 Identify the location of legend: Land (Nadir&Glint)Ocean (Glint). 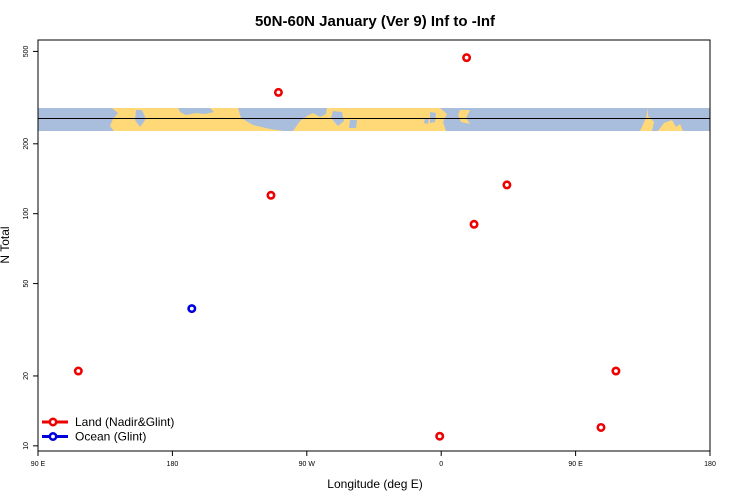
(108, 429).